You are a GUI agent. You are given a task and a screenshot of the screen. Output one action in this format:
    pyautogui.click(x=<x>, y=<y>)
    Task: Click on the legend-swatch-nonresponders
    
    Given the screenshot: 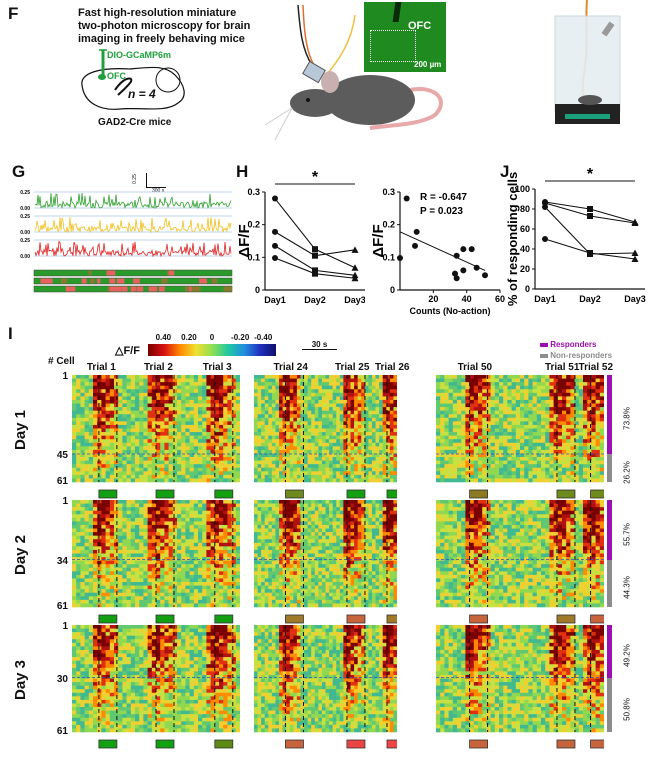 What is the action you would take?
    pyautogui.click(x=544, y=355)
    